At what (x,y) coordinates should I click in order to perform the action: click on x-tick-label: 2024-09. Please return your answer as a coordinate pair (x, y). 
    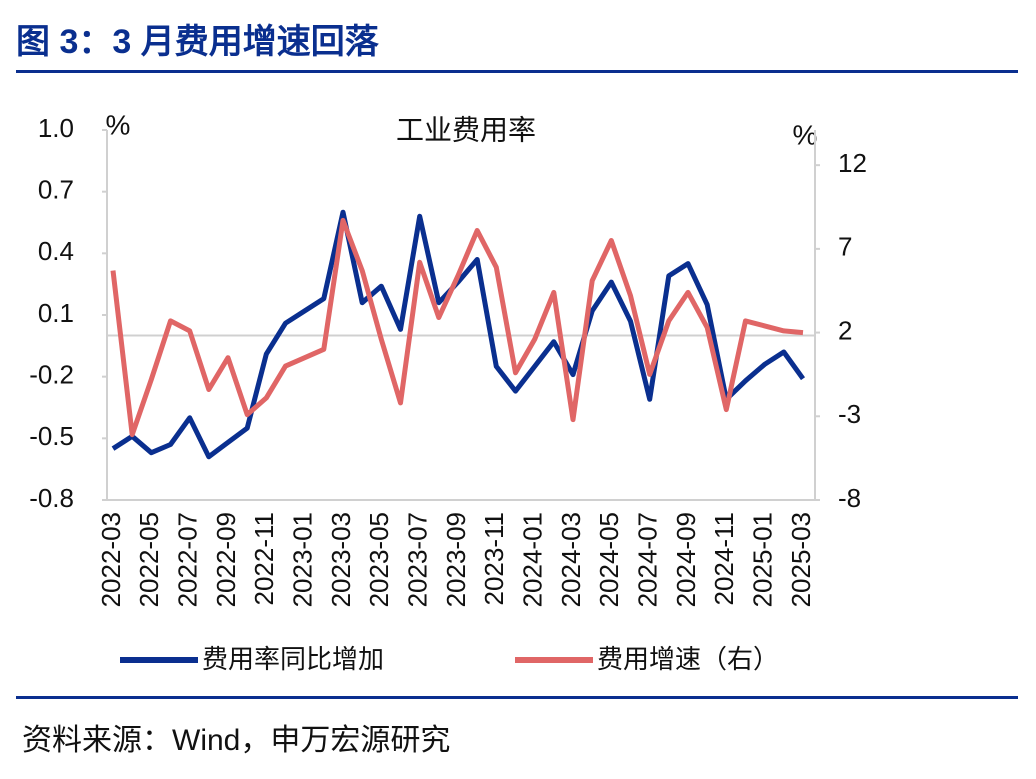
    Looking at the image, I should click on (686, 559).